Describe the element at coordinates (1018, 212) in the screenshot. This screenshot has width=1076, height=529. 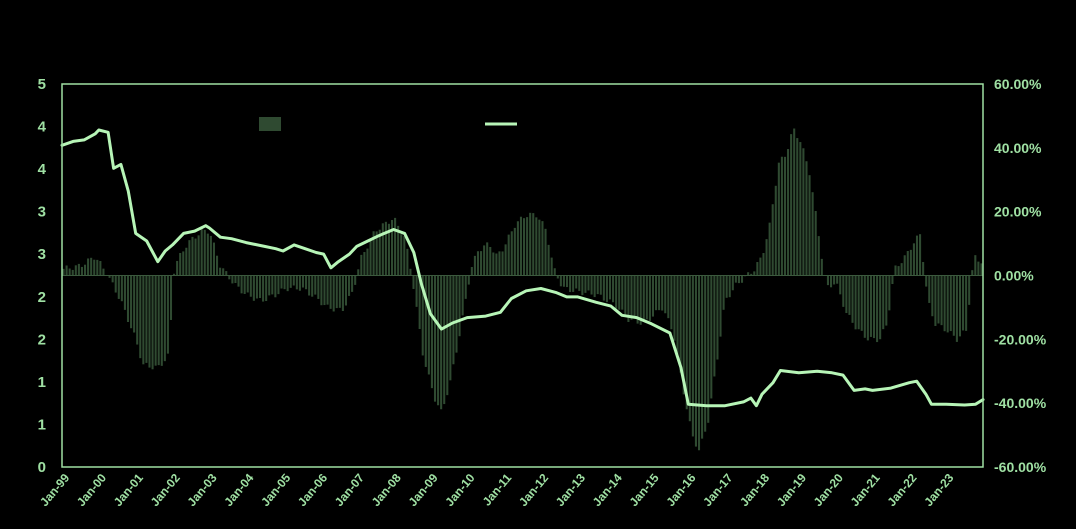
I see `y-right-tick-label: 20.00%` at that location.